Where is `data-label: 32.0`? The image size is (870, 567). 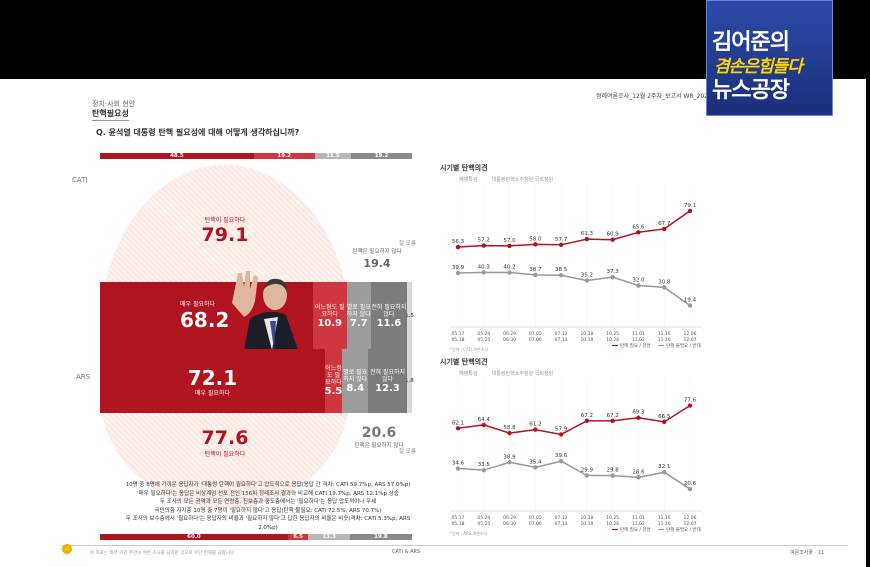 data-label: 32.0 is located at coordinates (638, 281).